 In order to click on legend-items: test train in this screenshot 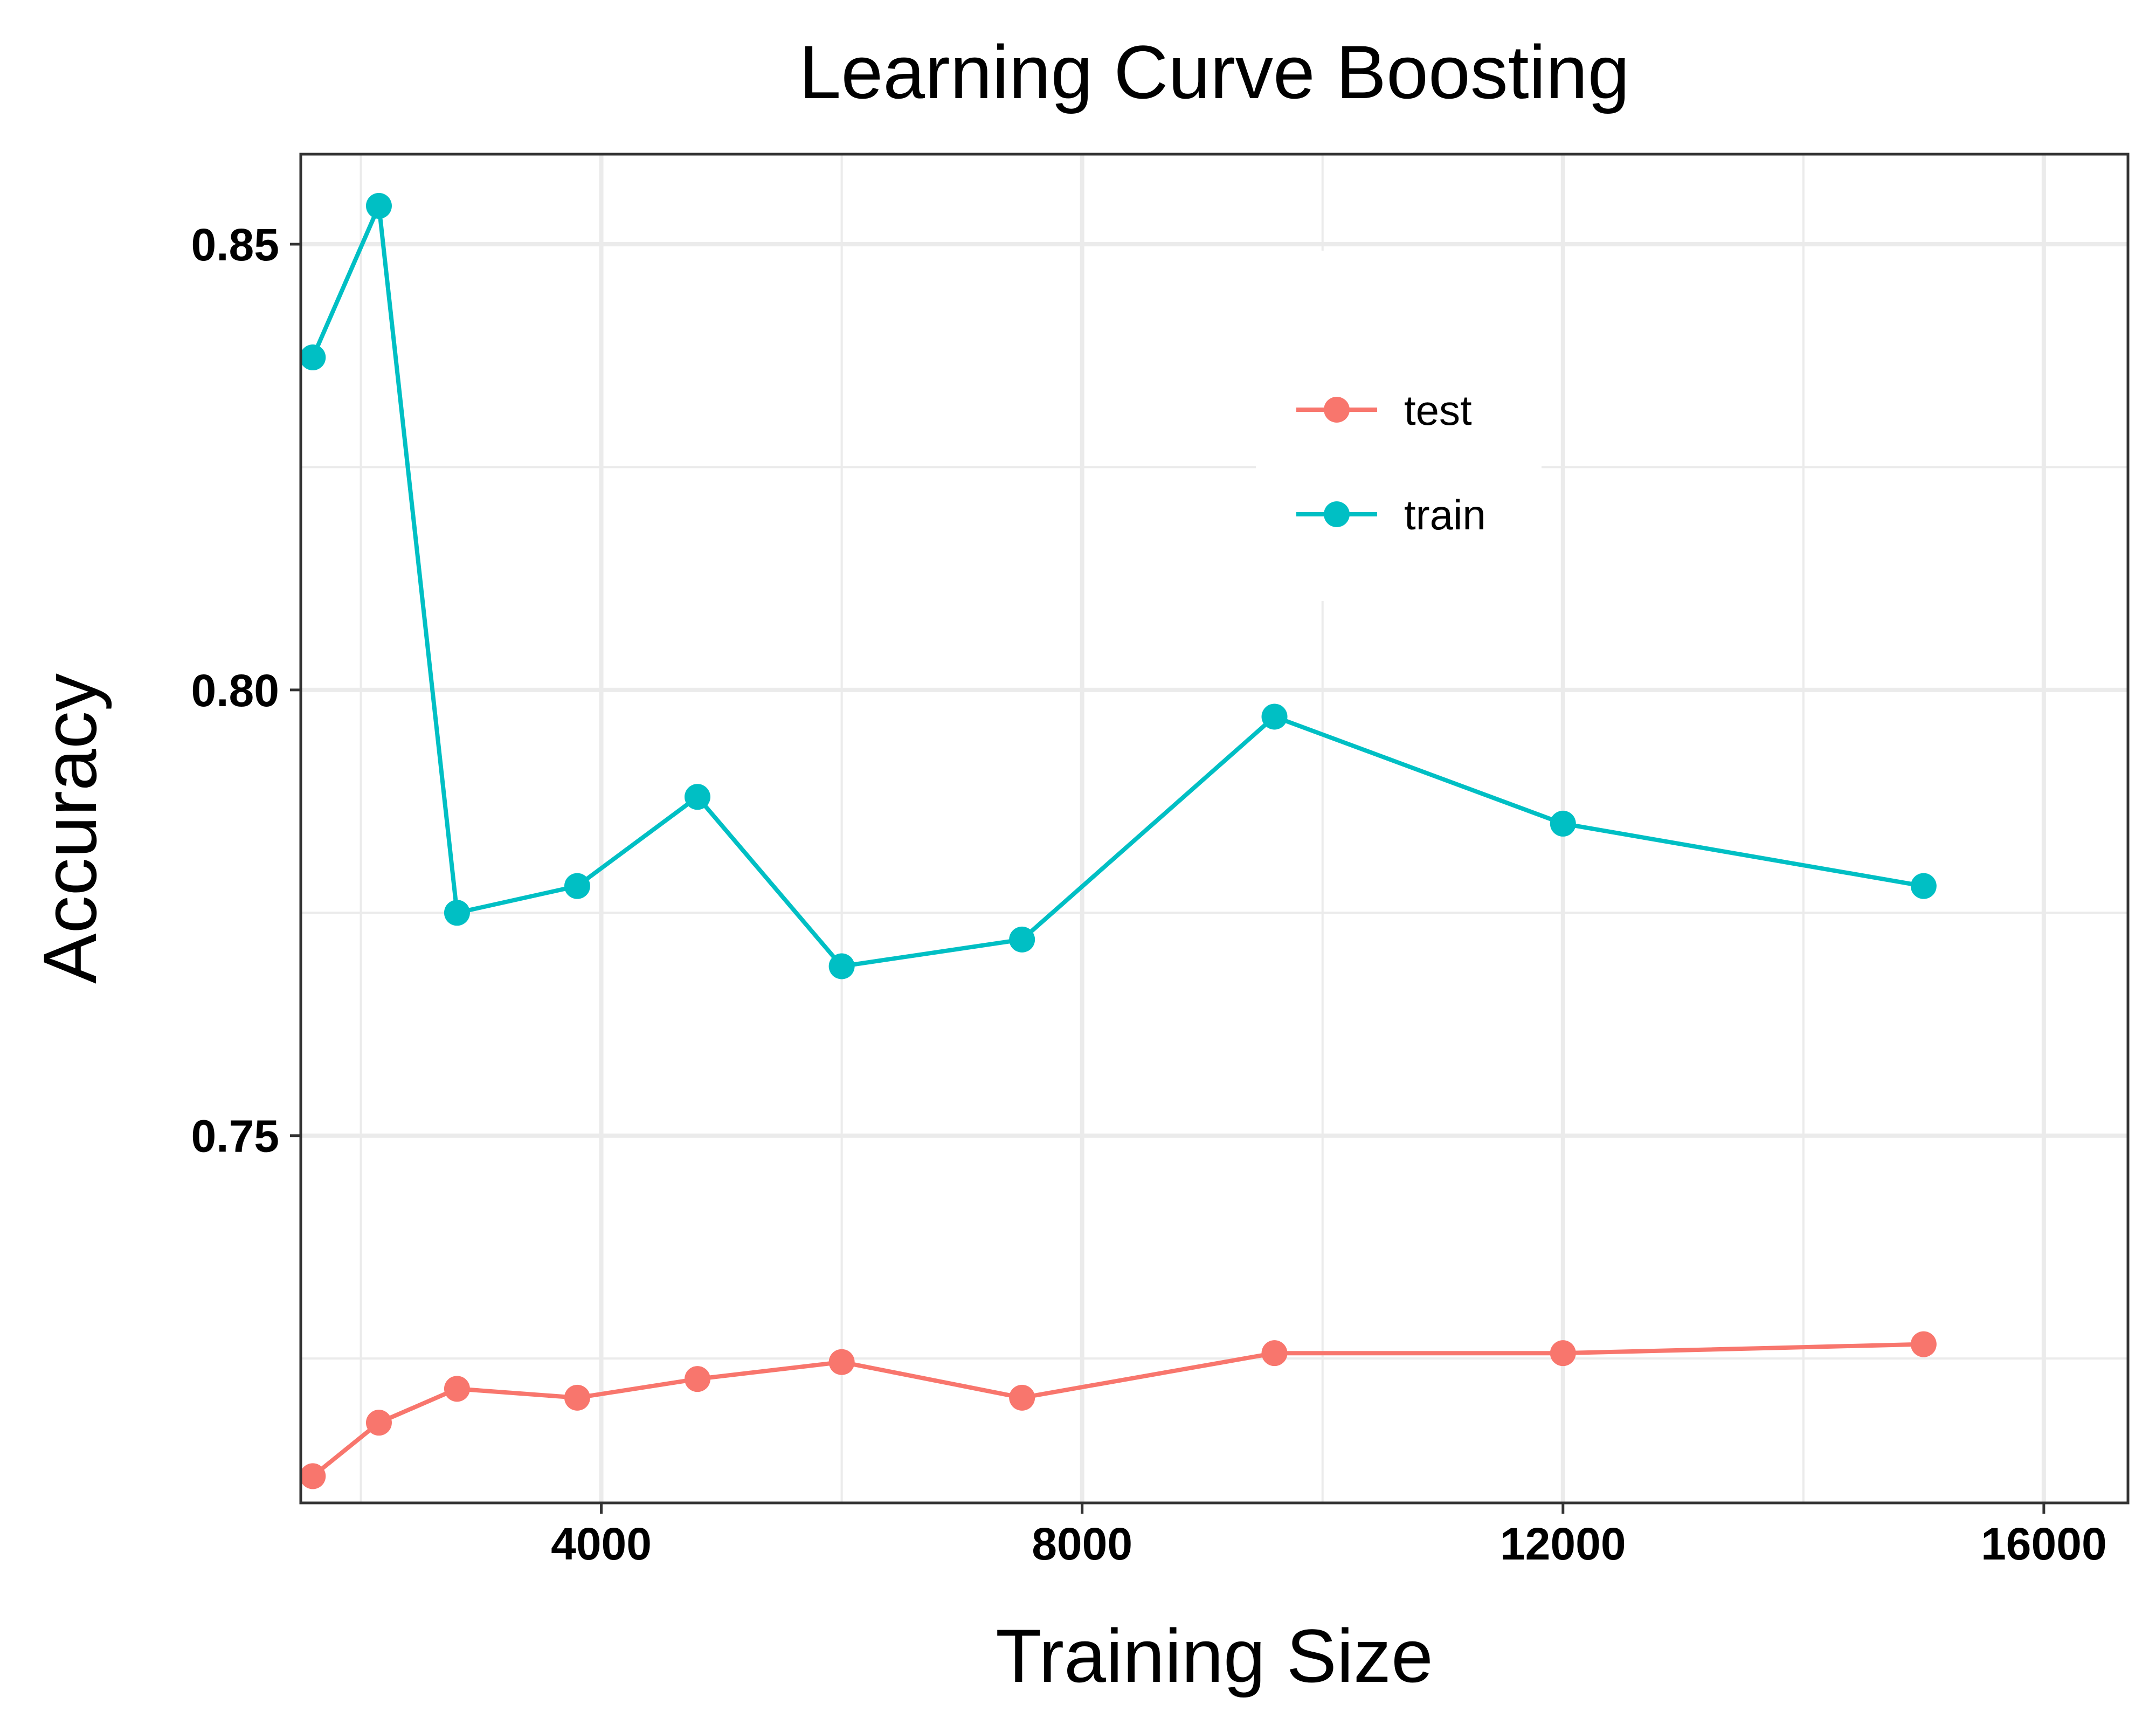, I will do `click(1391, 463)`.